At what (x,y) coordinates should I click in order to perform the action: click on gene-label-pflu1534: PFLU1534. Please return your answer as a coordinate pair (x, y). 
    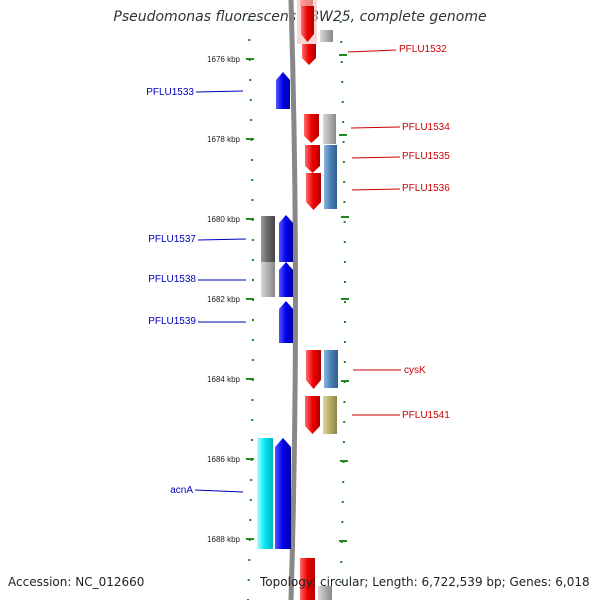
    Looking at the image, I should click on (426, 127).